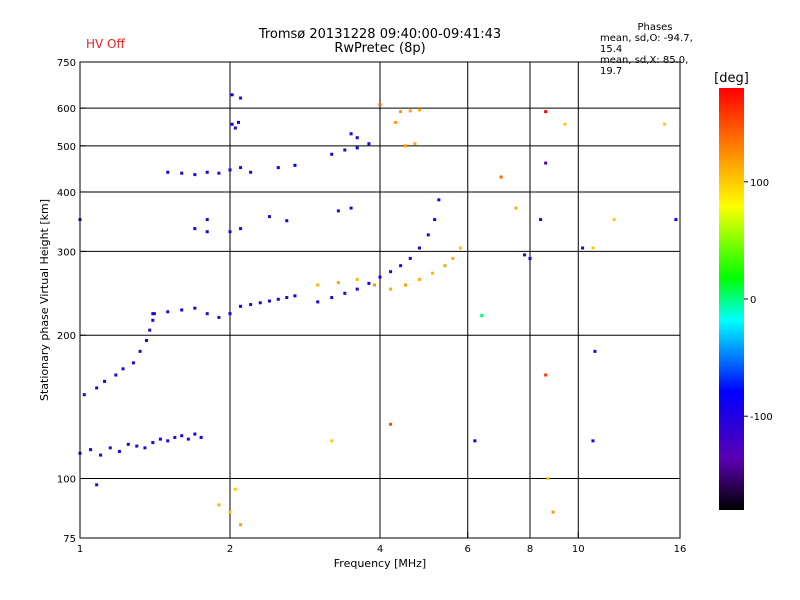 The image size is (800, 600). What do you see at coordinates (66, 109) in the screenshot?
I see `y-tick-label: 600` at bounding box center [66, 109].